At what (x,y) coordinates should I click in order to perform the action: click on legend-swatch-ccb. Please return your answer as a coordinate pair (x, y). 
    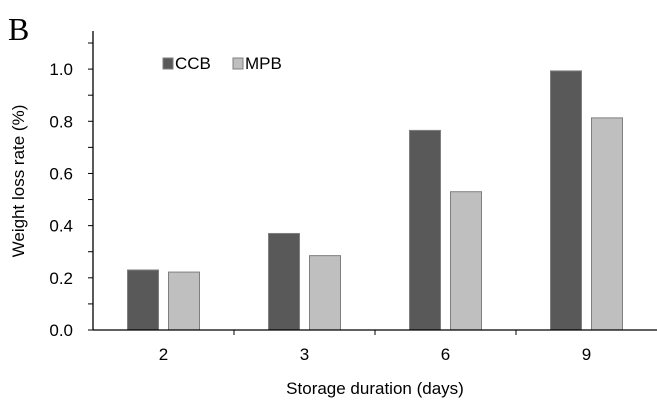
    Looking at the image, I should click on (168, 63).